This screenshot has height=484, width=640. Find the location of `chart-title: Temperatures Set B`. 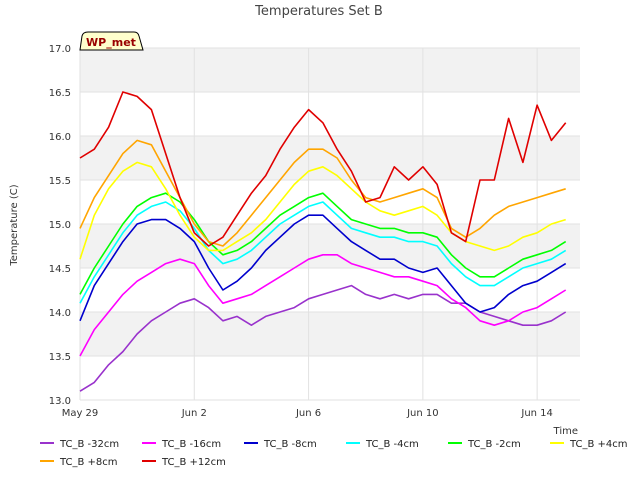

chart-title: Temperatures Set B is located at coordinates (318, 11).